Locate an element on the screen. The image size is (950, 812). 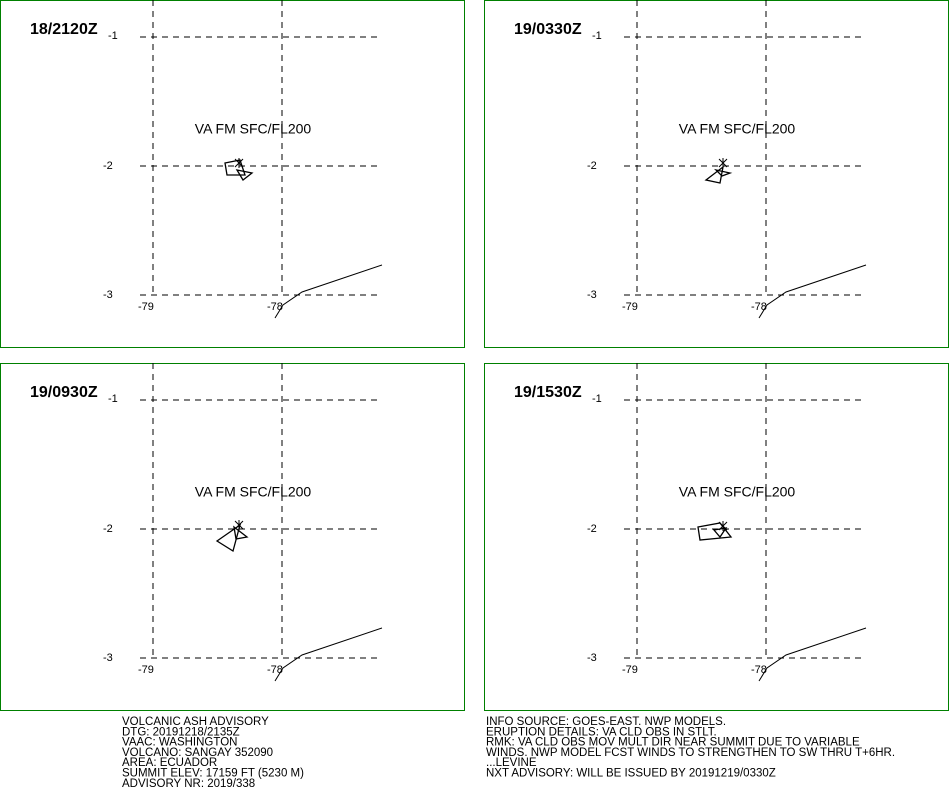
valid-time: 19/1530Z is located at coordinates (548, 392).